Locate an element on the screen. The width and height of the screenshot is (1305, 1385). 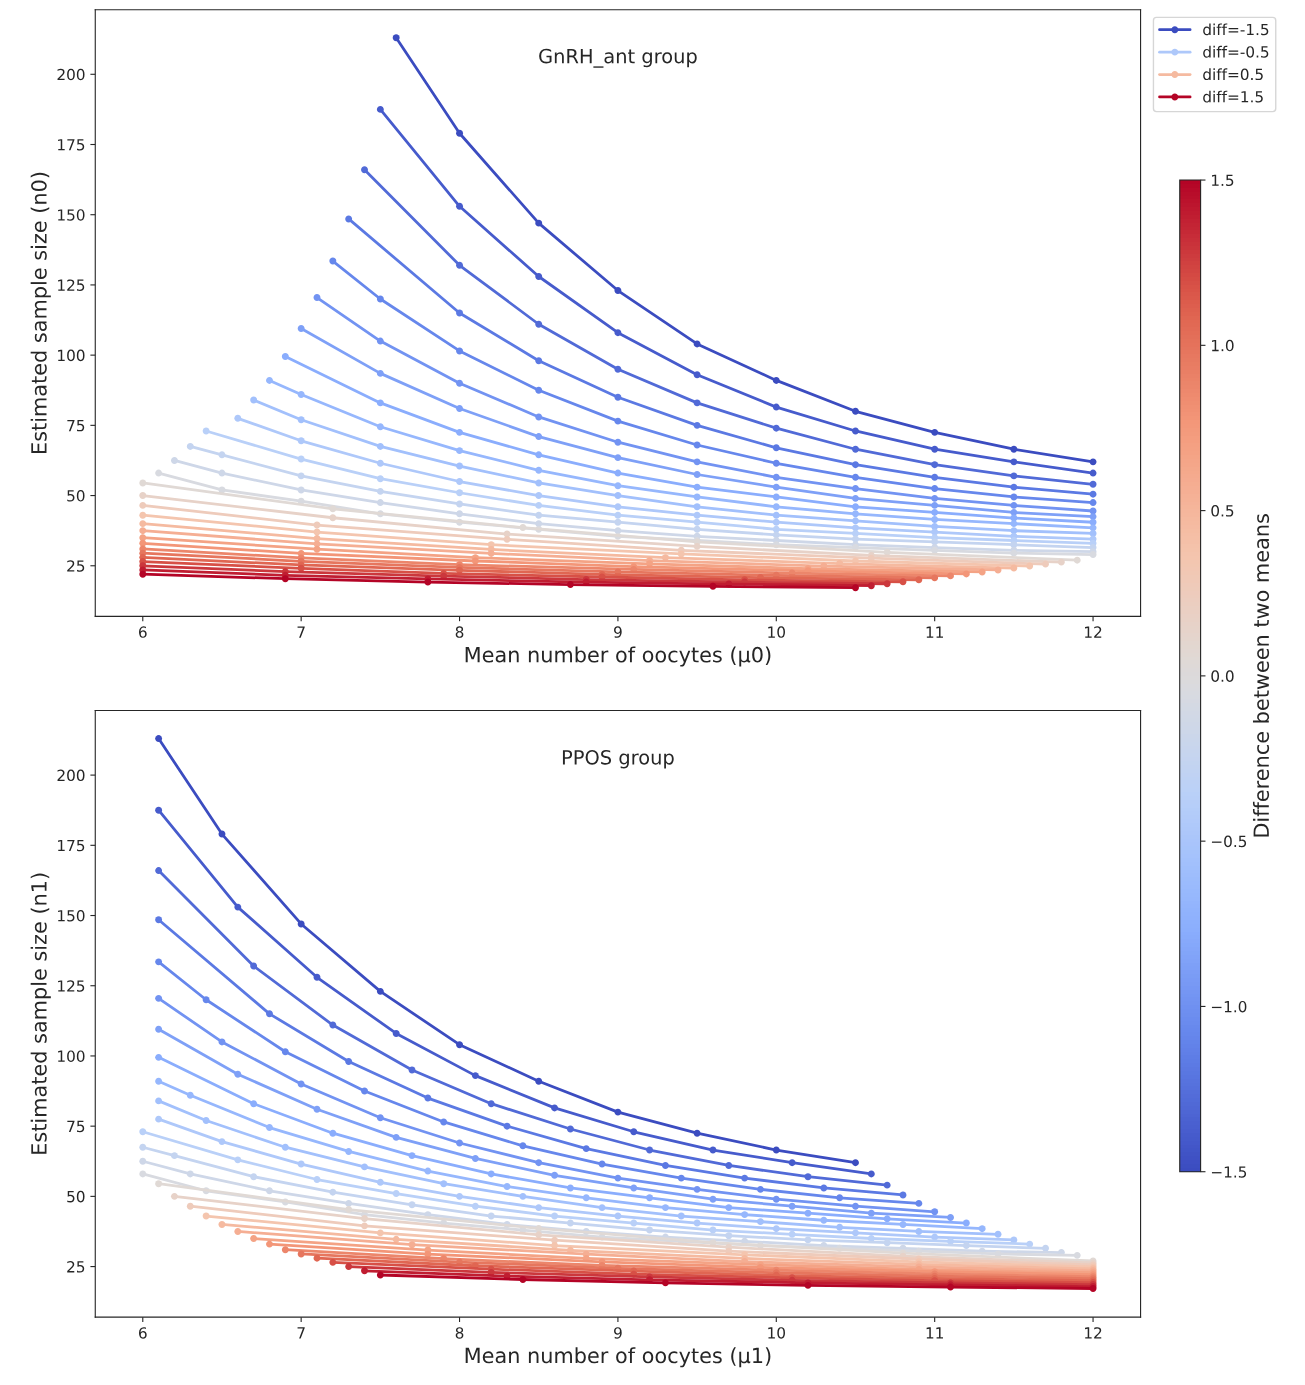
color-bar-label: 1.0 is located at coordinates (1223, 345).